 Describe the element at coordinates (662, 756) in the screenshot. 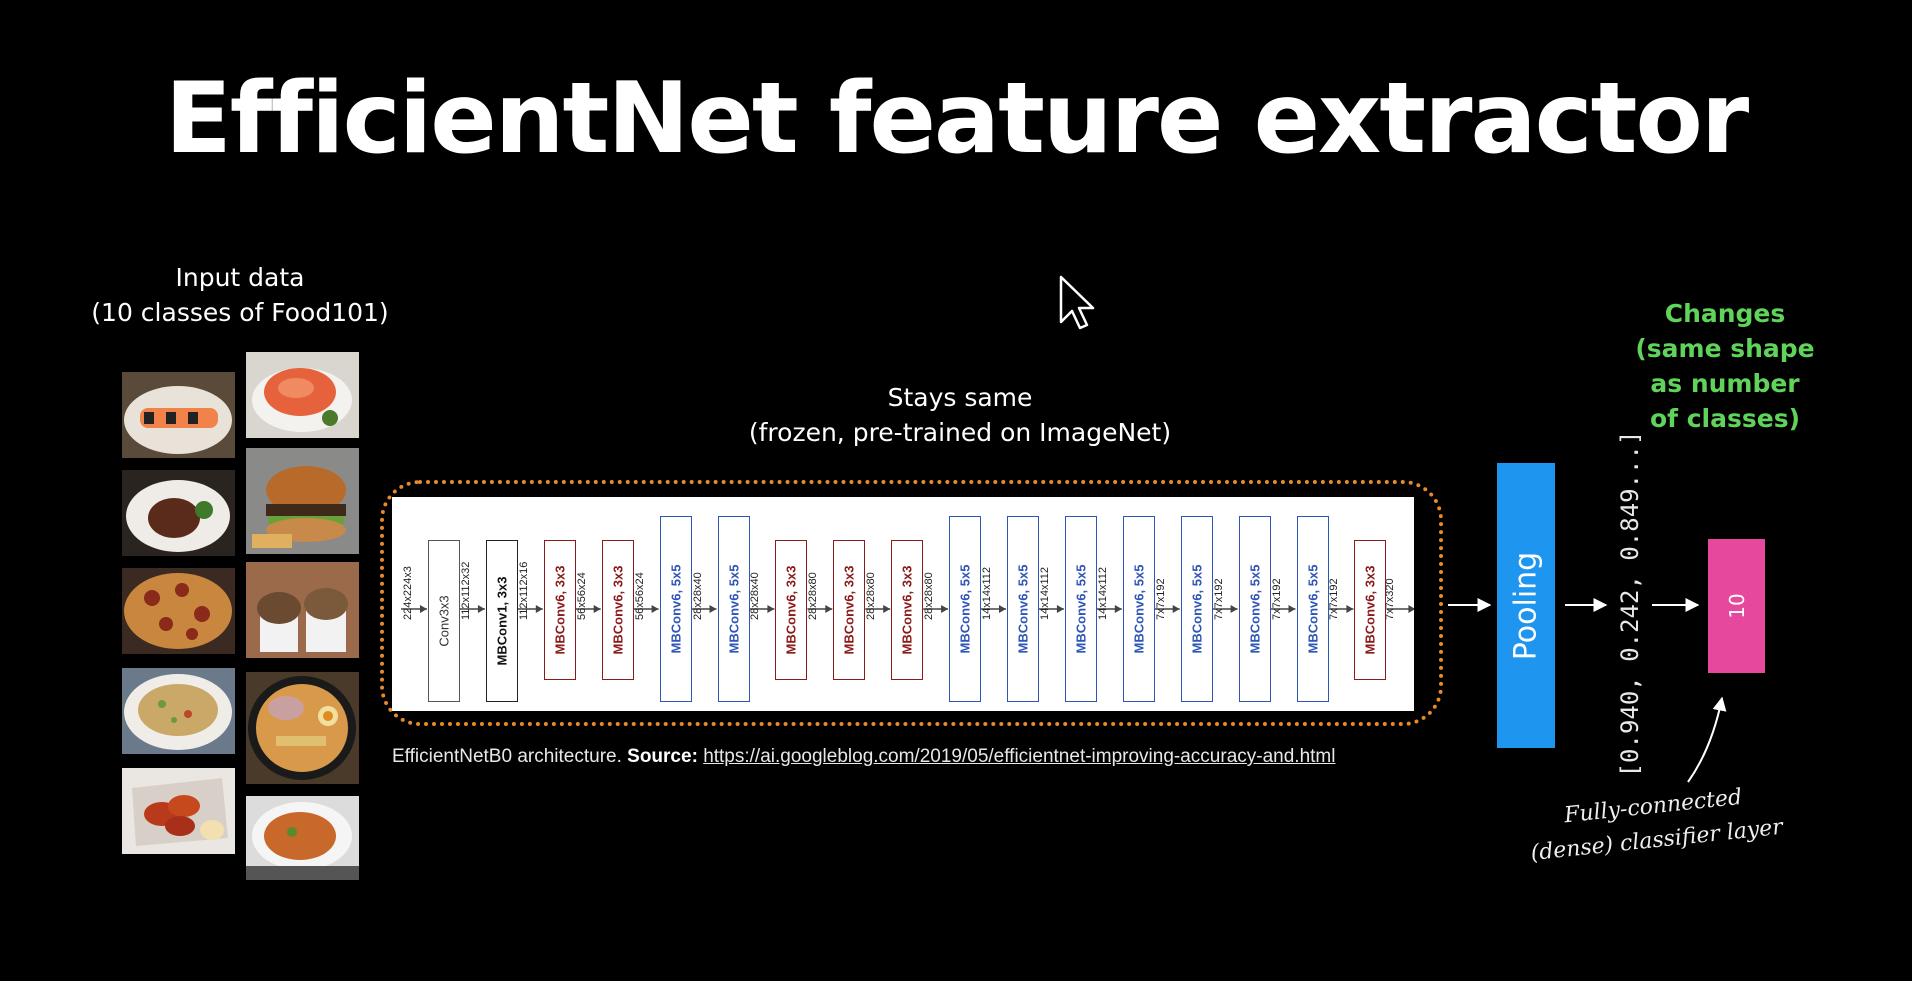

I see `source-label: Source:` at that location.